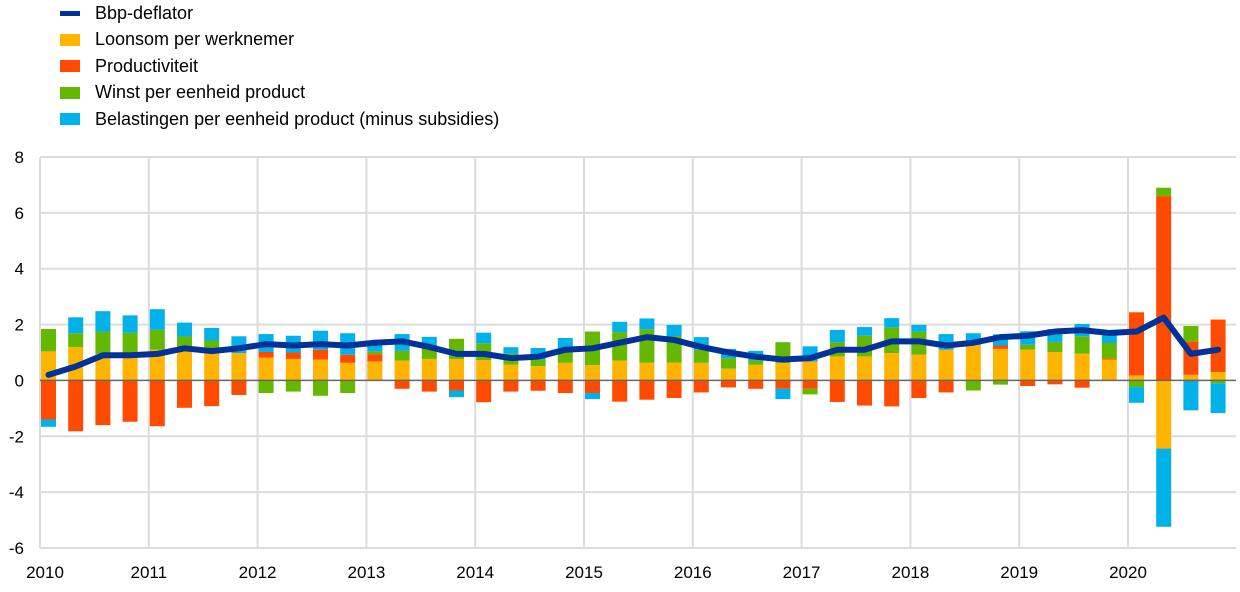 The width and height of the screenshot is (1240, 592). I want to click on bar-2019Q4-belastingen, so click(1109, 338).